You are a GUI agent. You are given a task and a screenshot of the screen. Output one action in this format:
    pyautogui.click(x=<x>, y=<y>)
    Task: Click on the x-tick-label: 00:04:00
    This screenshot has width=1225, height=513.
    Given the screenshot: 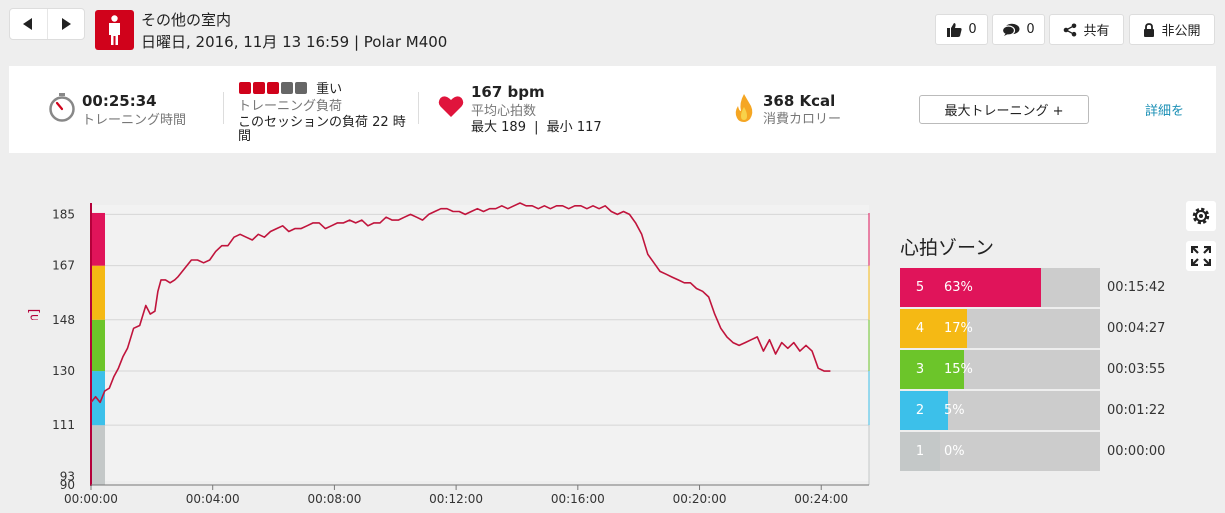 What is the action you would take?
    pyautogui.click(x=213, y=499)
    